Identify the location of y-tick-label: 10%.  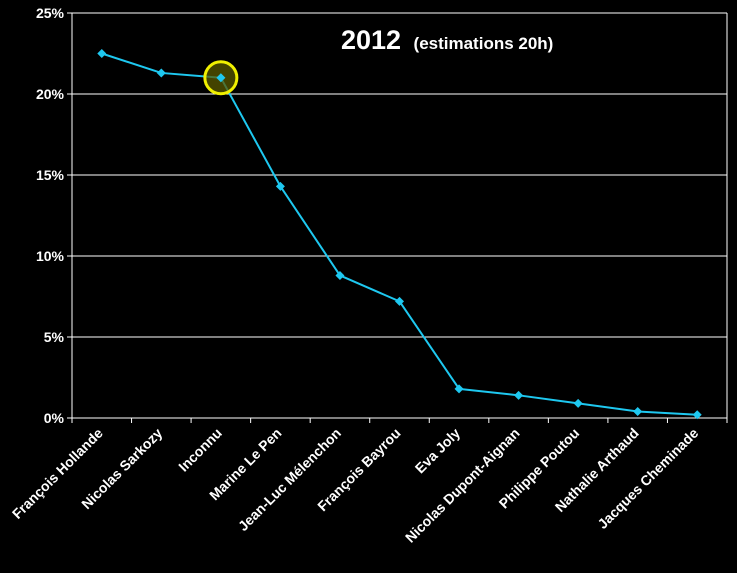
(50, 256).